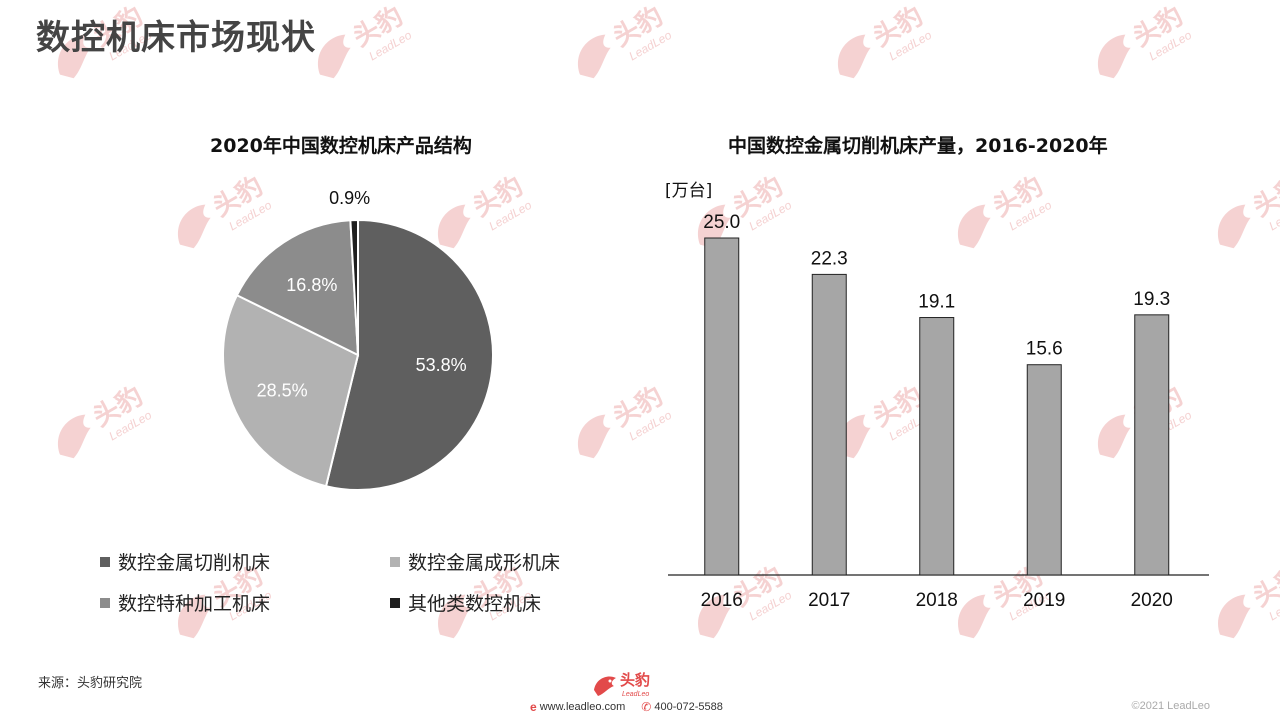 The image size is (1280, 720). I want to click on pie-legend: 数控金属切削机床 数控金属成形机床数控特种加工机床 其他类数控机床, so click(360, 582).